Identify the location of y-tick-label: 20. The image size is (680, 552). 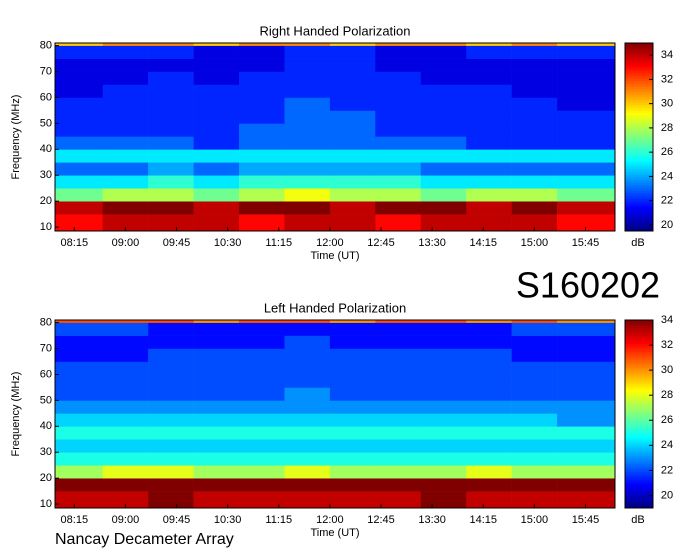
(46, 201).